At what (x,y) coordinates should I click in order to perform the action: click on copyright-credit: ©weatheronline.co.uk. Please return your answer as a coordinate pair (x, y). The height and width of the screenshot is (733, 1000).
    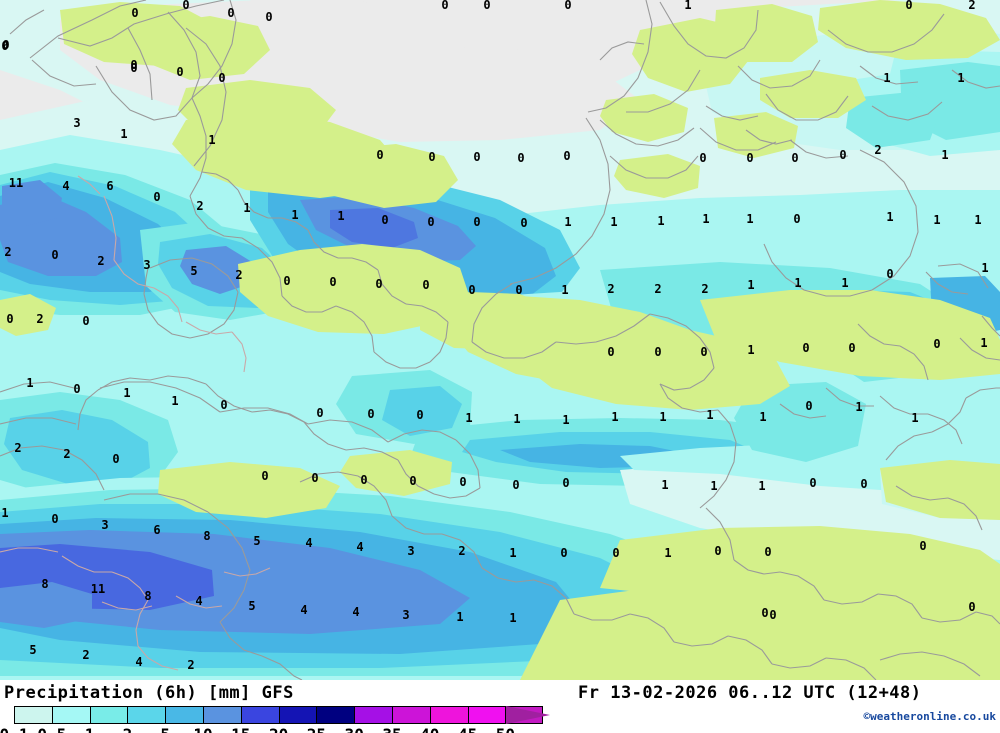
    Looking at the image, I should click on (929, 716).